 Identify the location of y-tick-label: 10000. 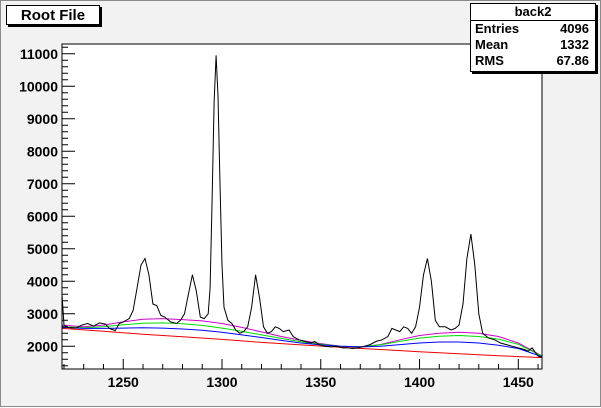
(38, 86).